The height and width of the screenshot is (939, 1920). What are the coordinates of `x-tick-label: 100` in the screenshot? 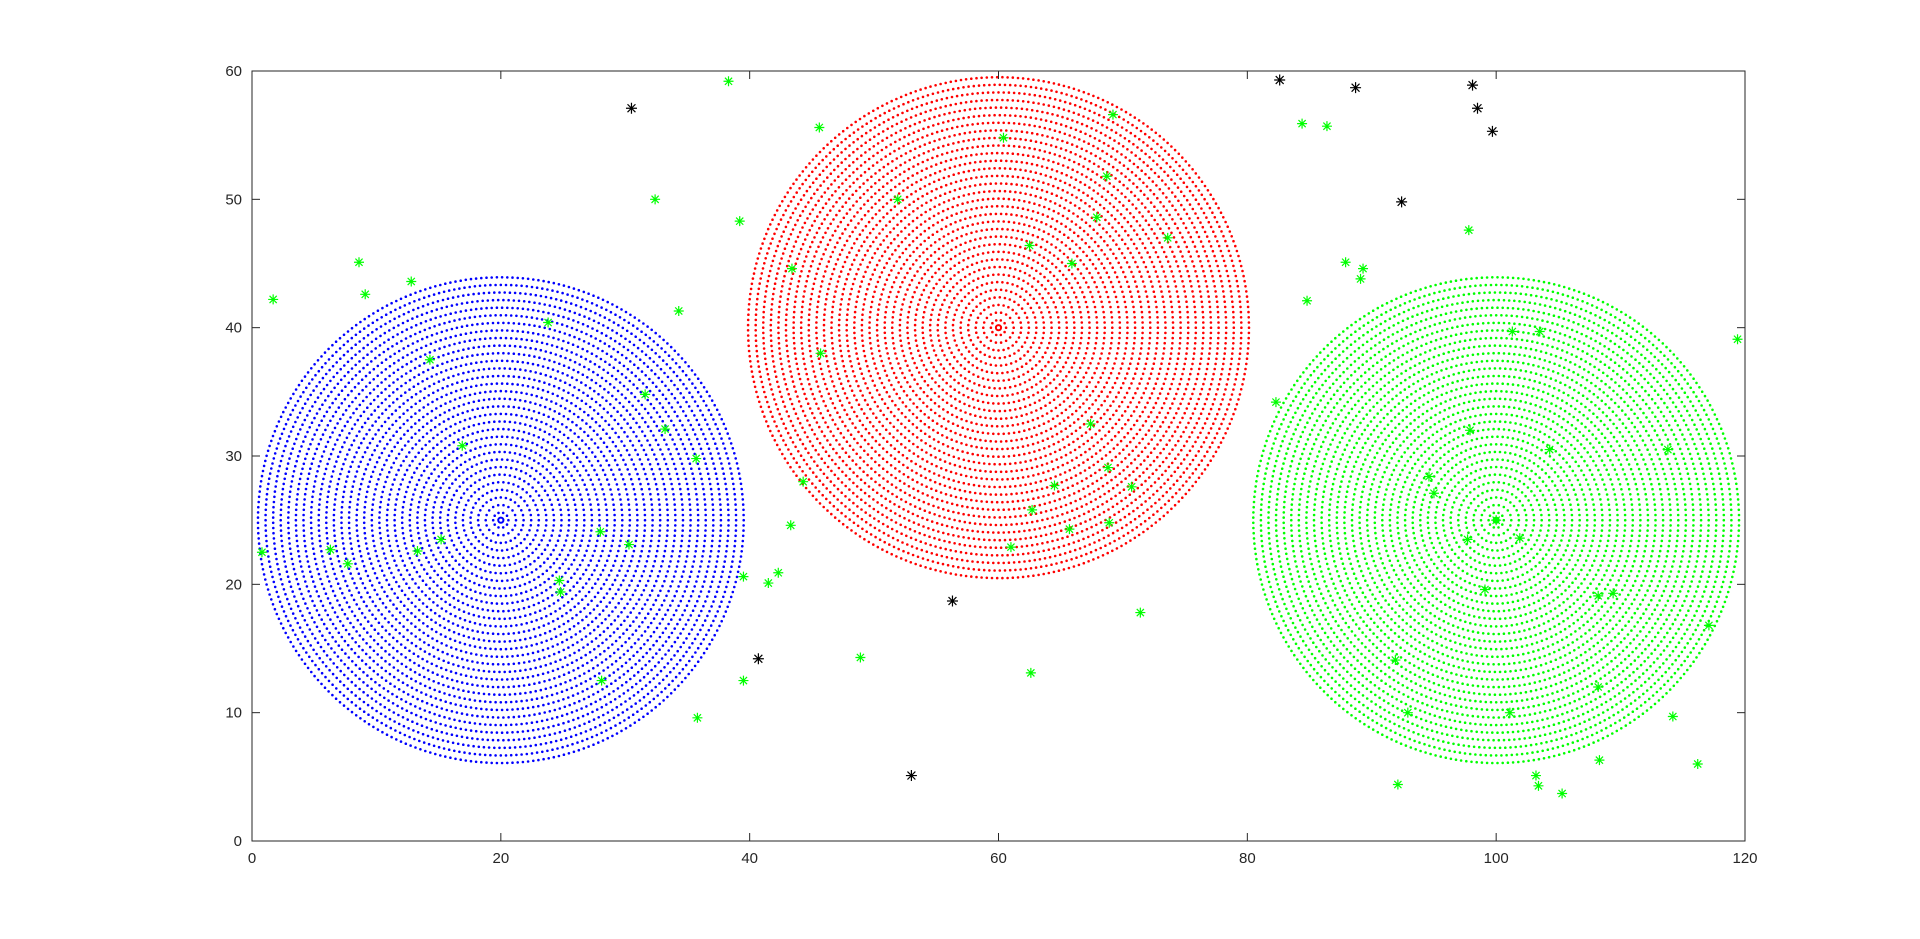 It's located at (1496, 858).